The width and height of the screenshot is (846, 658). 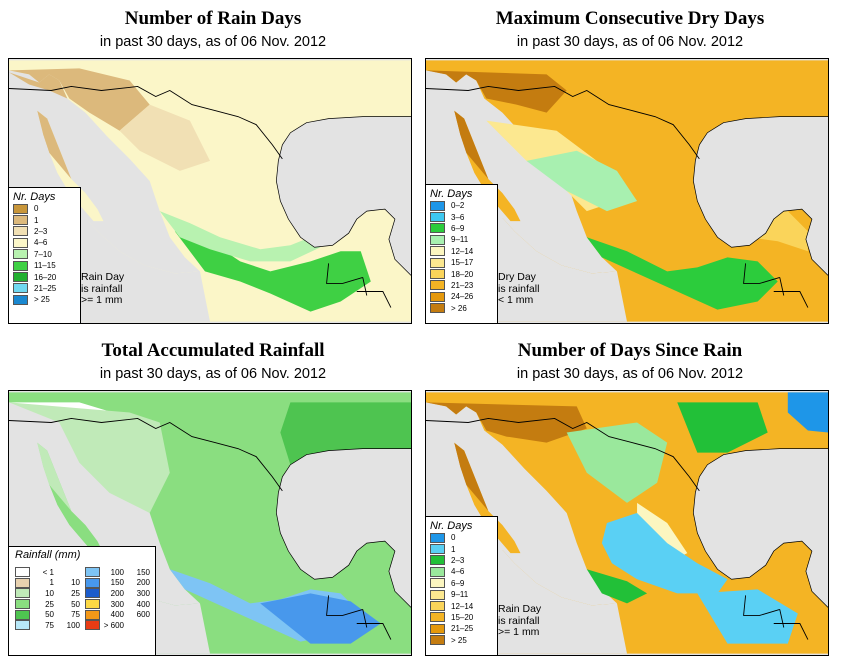 I want to click on legend-range-low: 200, so click(x=117, y=593).